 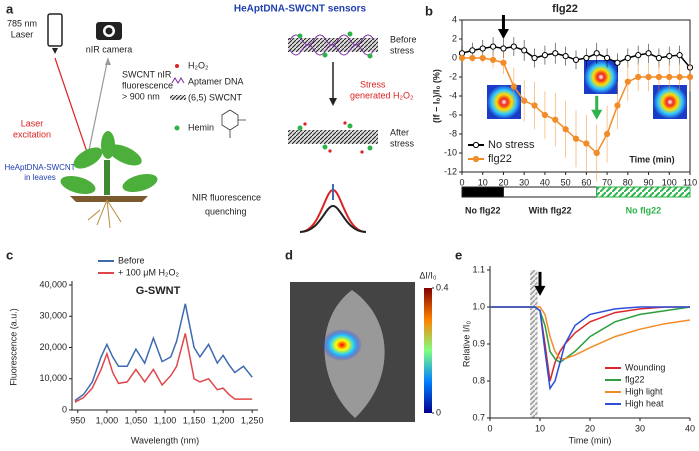 I want to click on y-tick-label: 20,000, so click(x=53, y=347).